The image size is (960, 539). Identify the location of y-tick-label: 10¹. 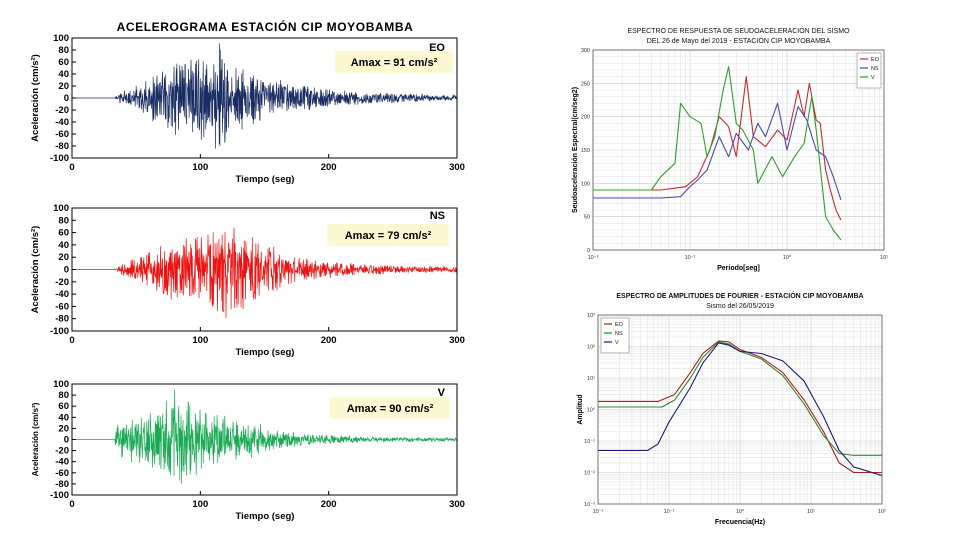
(591, 379).